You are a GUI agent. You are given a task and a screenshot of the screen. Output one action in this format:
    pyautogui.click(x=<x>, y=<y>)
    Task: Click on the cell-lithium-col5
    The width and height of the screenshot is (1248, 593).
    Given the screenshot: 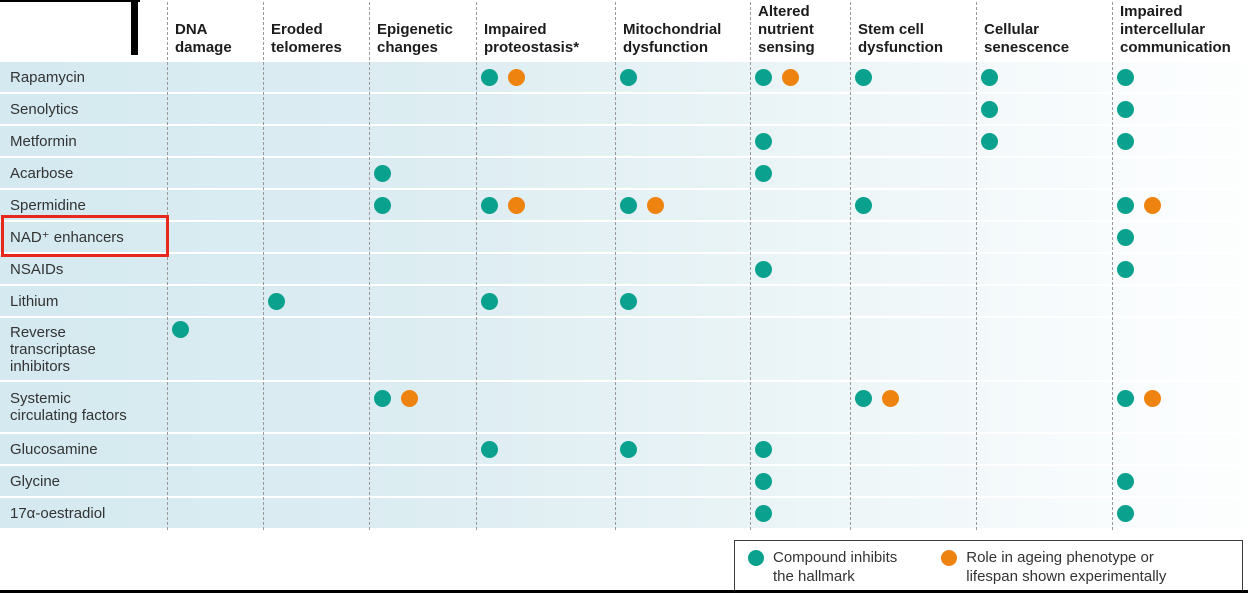 What is the action you would take?
    pyautogui.click(x=682, y=301)
    